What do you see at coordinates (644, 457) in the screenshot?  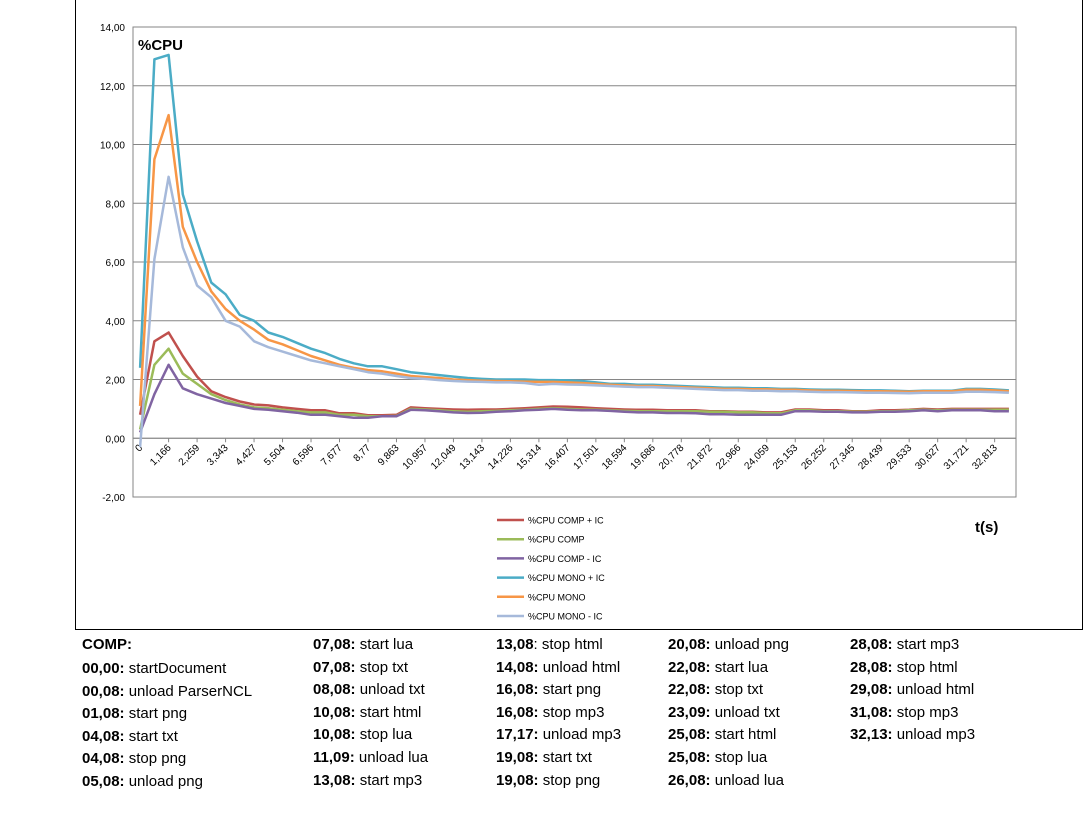 I see `x-tick-label: 19,686` at bounding box center [644, 457].